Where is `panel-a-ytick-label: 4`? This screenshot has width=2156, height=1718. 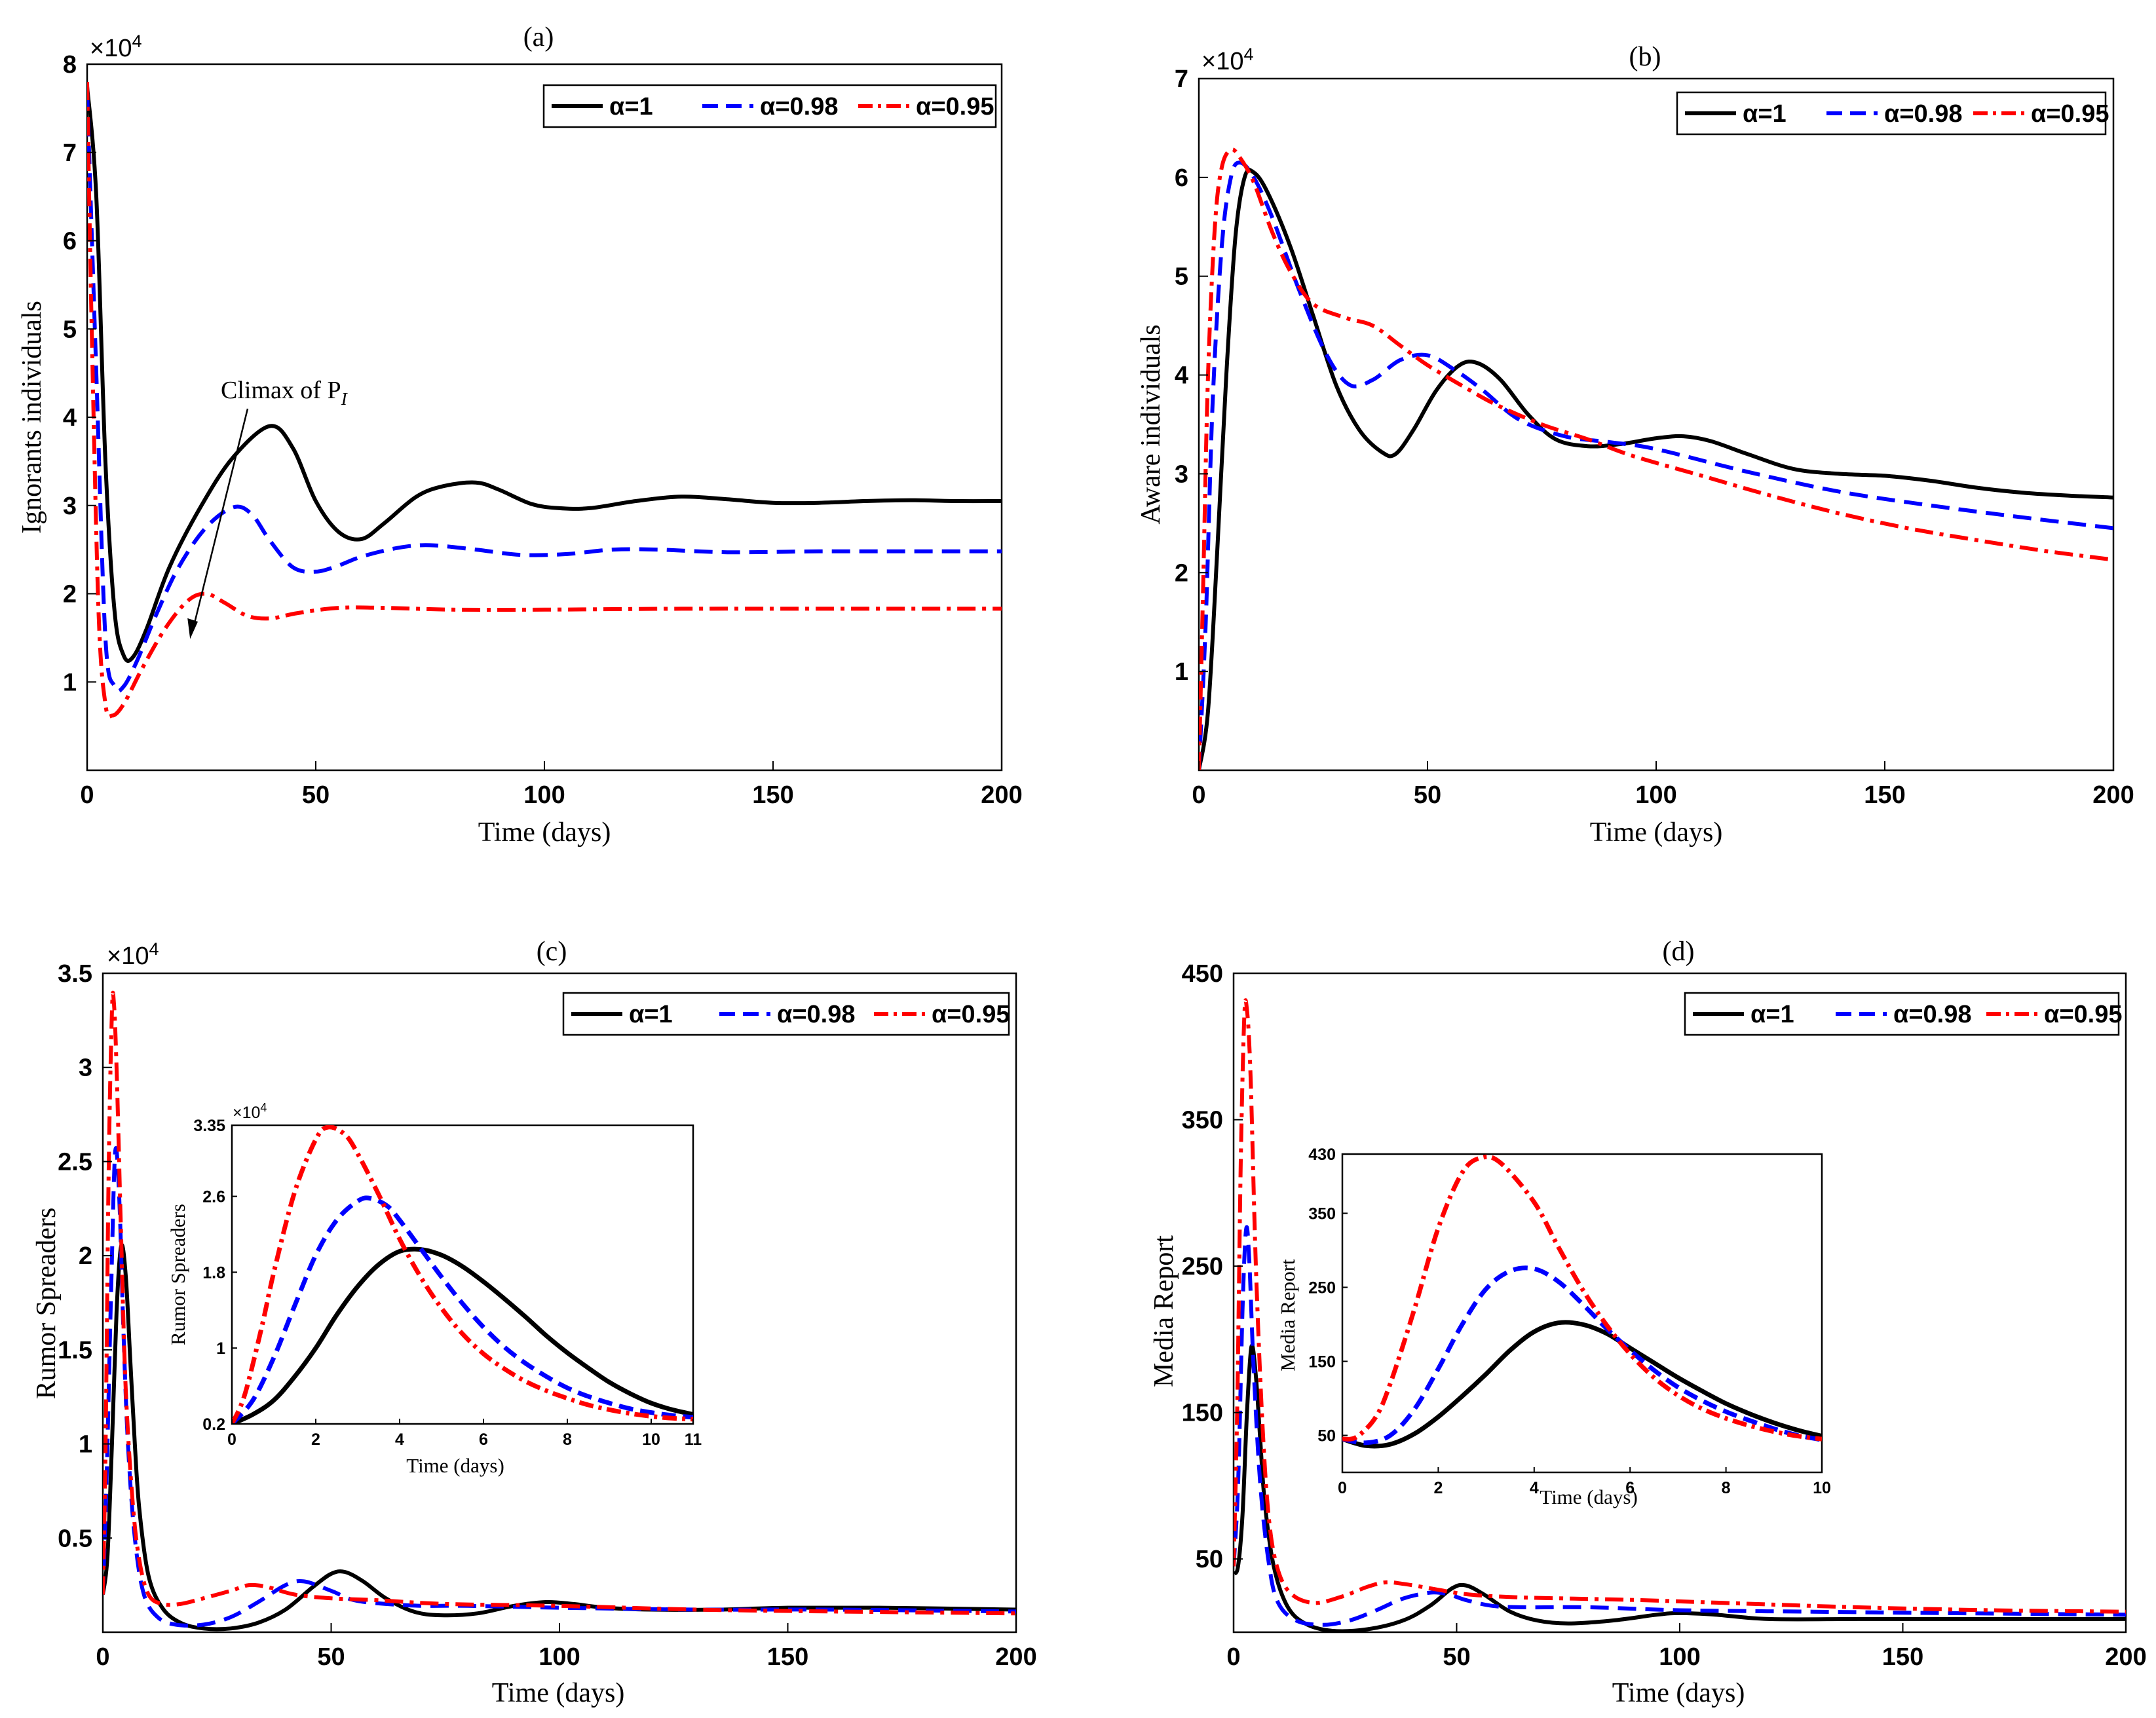 panel-a-ytick-label: 4 is located at coordinates (70, 418).